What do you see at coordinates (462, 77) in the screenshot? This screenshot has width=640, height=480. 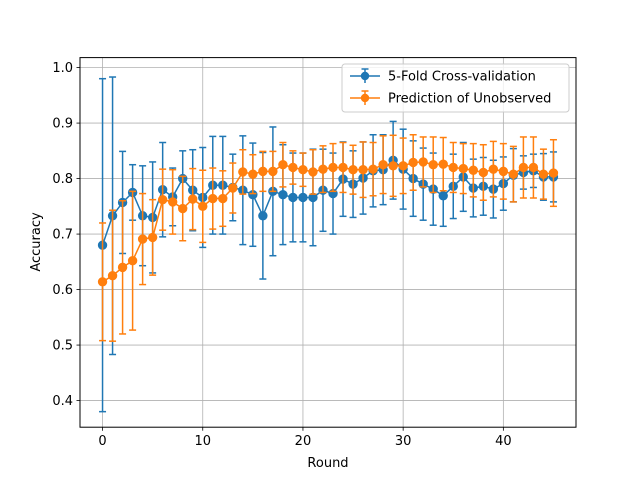 I see `legend-label: 5-Fold Cross-validation` at bounding box center [462, 77].